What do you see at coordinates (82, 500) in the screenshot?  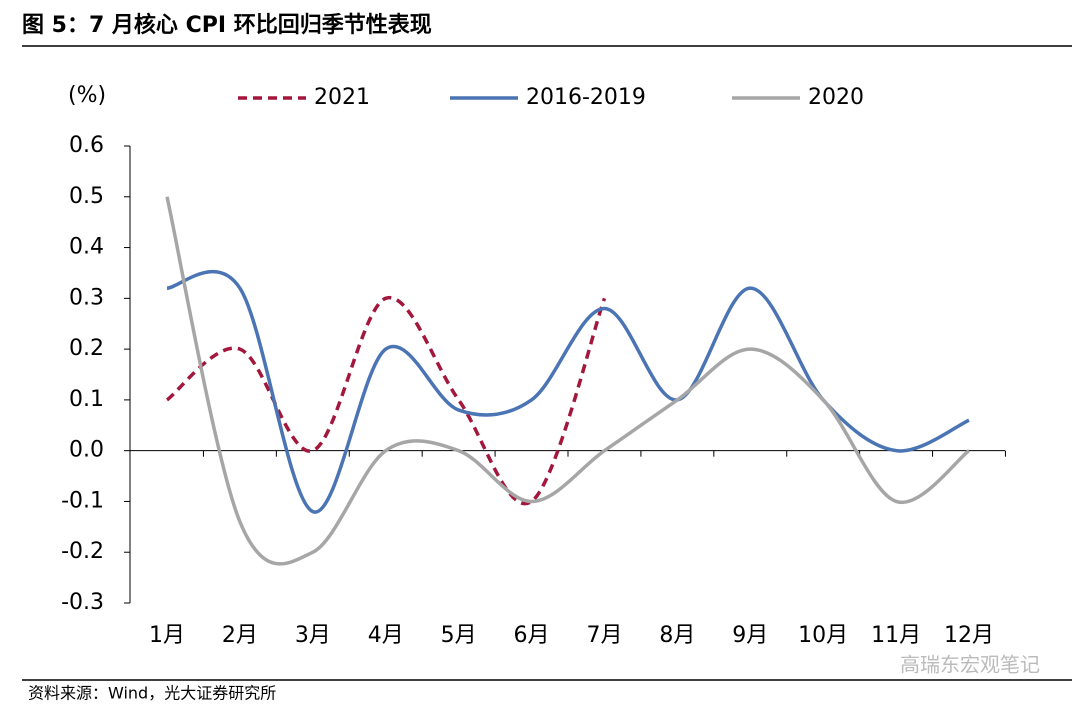 I see `y-tick-label: -0.1` at bounding box center [82, 500].